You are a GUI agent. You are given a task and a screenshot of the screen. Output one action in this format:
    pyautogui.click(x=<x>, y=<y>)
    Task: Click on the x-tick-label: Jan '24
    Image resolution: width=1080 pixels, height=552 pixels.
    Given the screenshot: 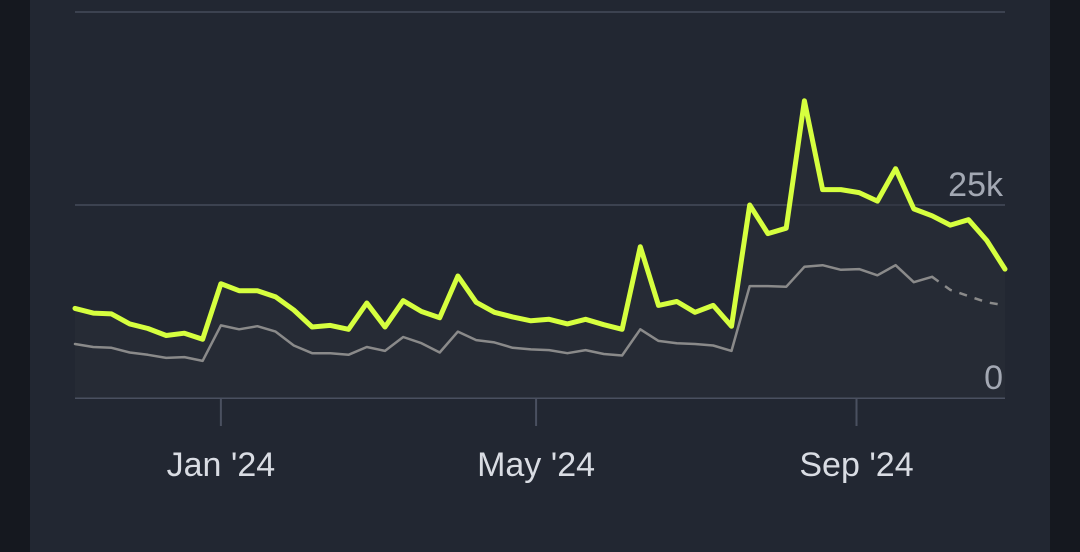 What is the action you would take?
    pyautogui.click(x=221, y=465)
    